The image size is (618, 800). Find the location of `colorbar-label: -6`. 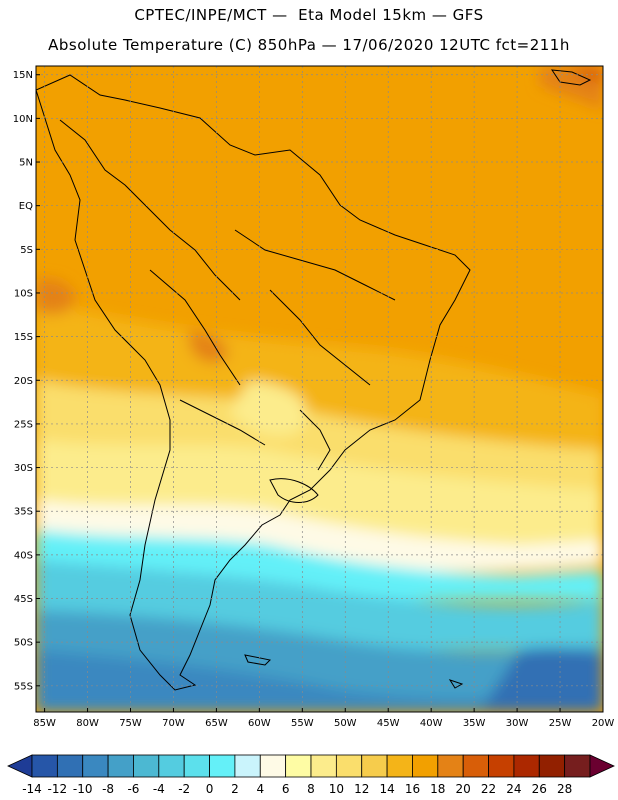

colorbar-label: -6 is located at coordinates (133, 789).